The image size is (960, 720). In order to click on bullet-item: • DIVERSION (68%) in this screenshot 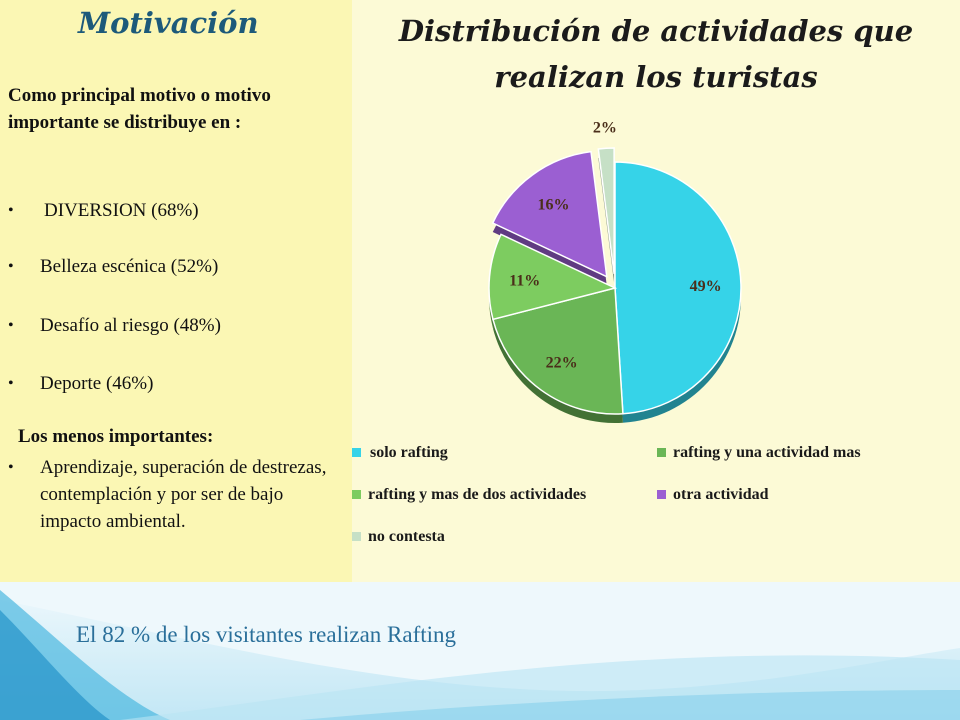, I will do `click(103, 210)`.